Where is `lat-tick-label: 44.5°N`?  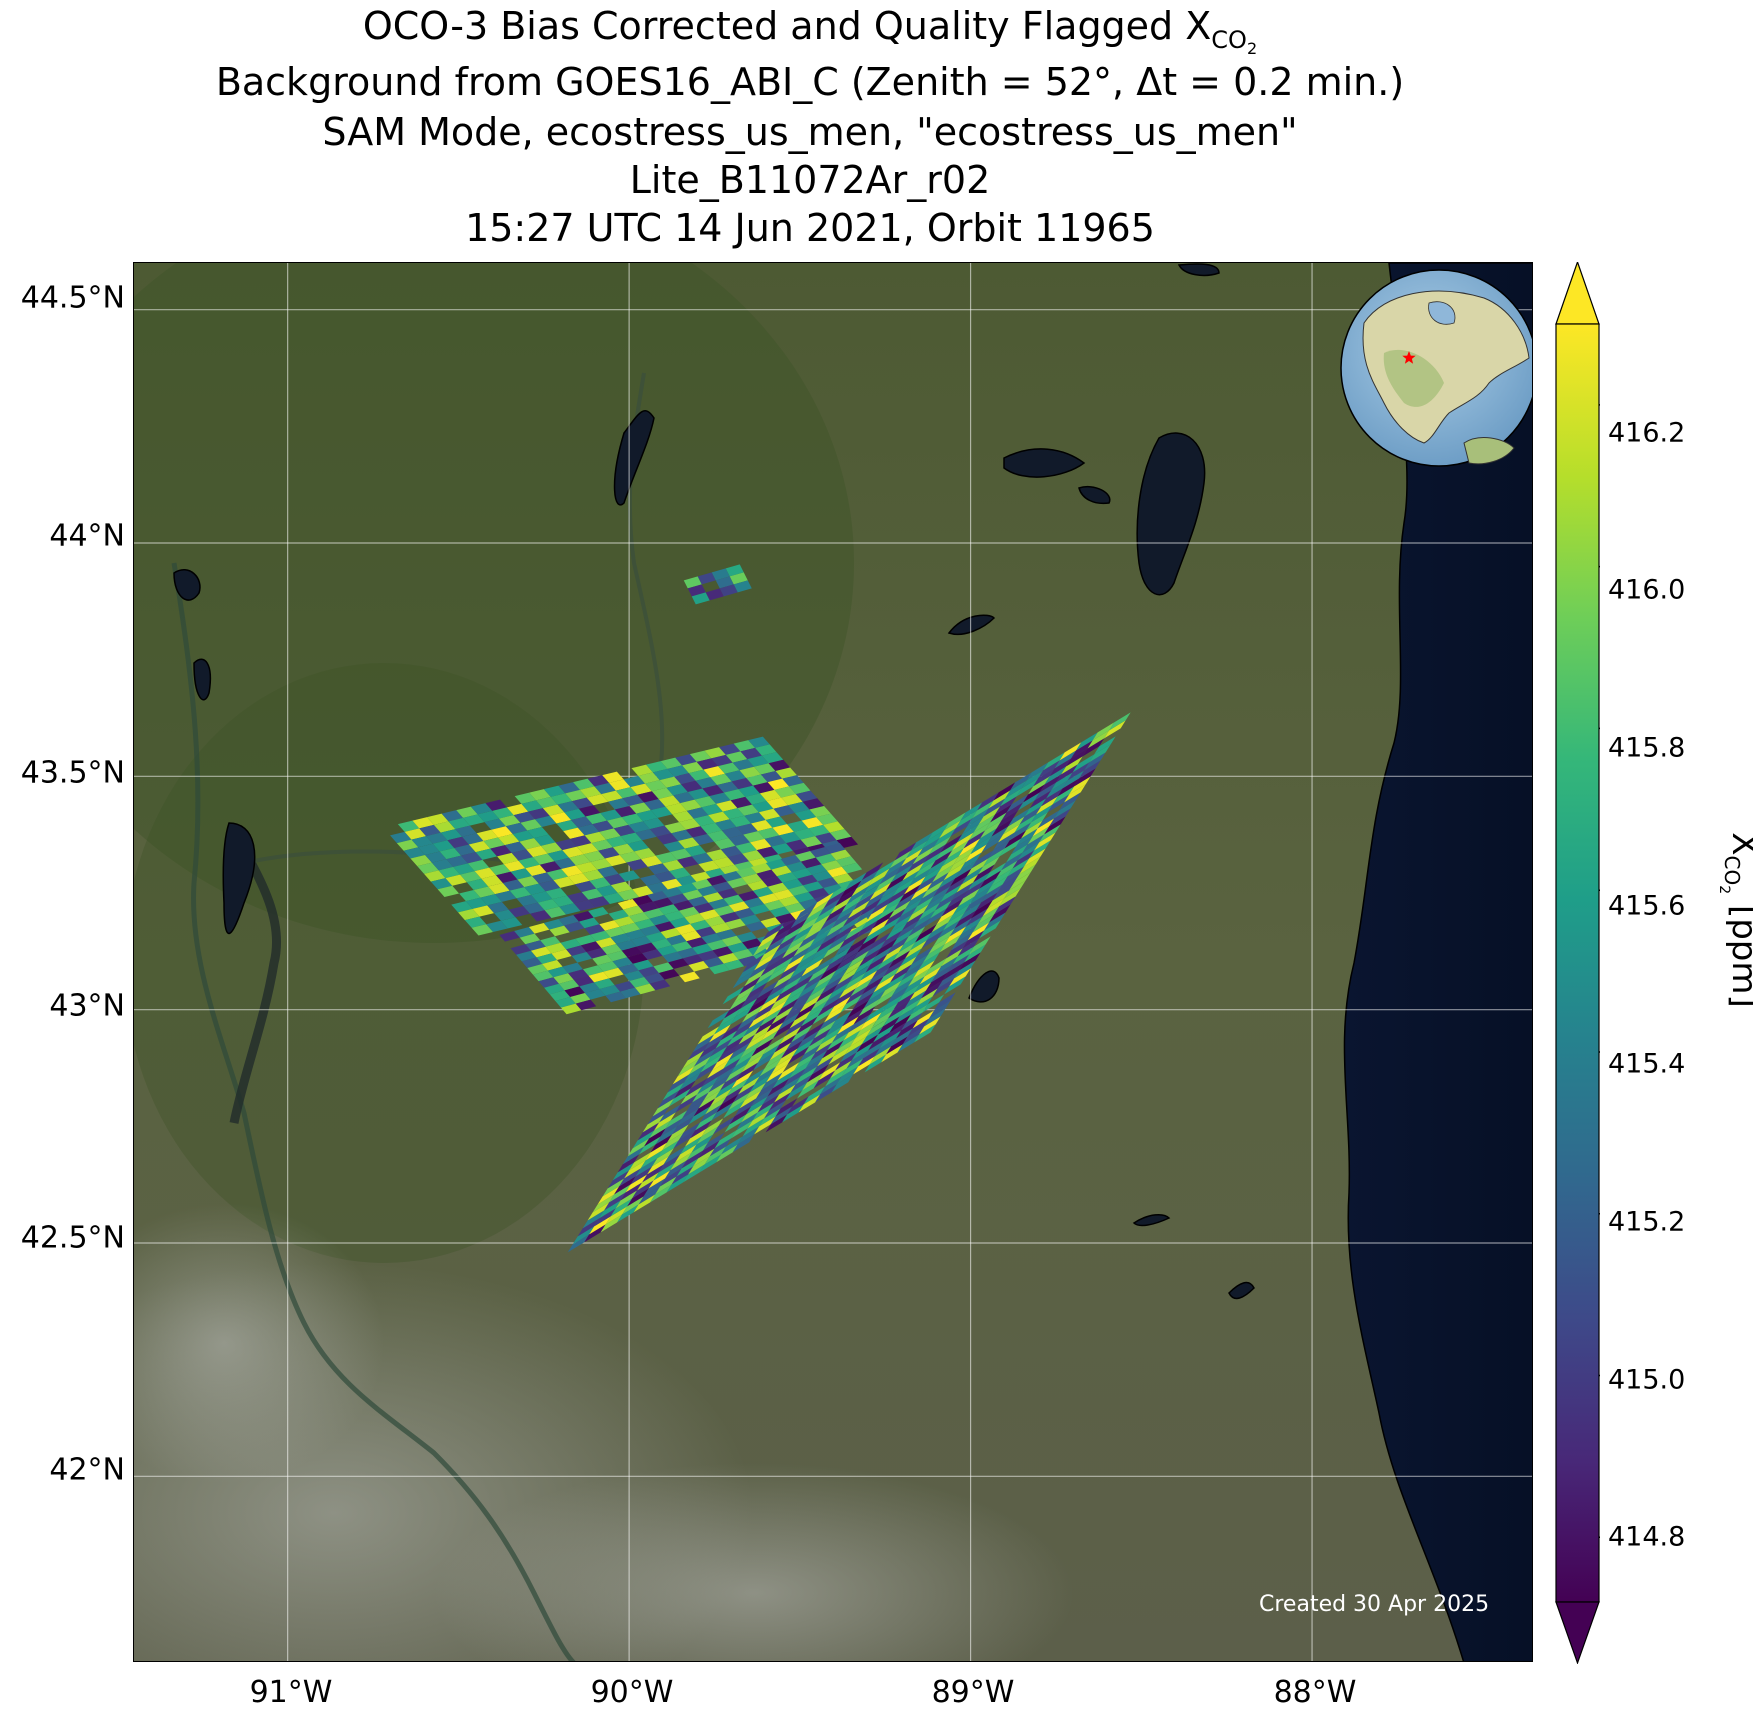 lat-tick-label: 44.5°N is located at coordinates (72, 298).